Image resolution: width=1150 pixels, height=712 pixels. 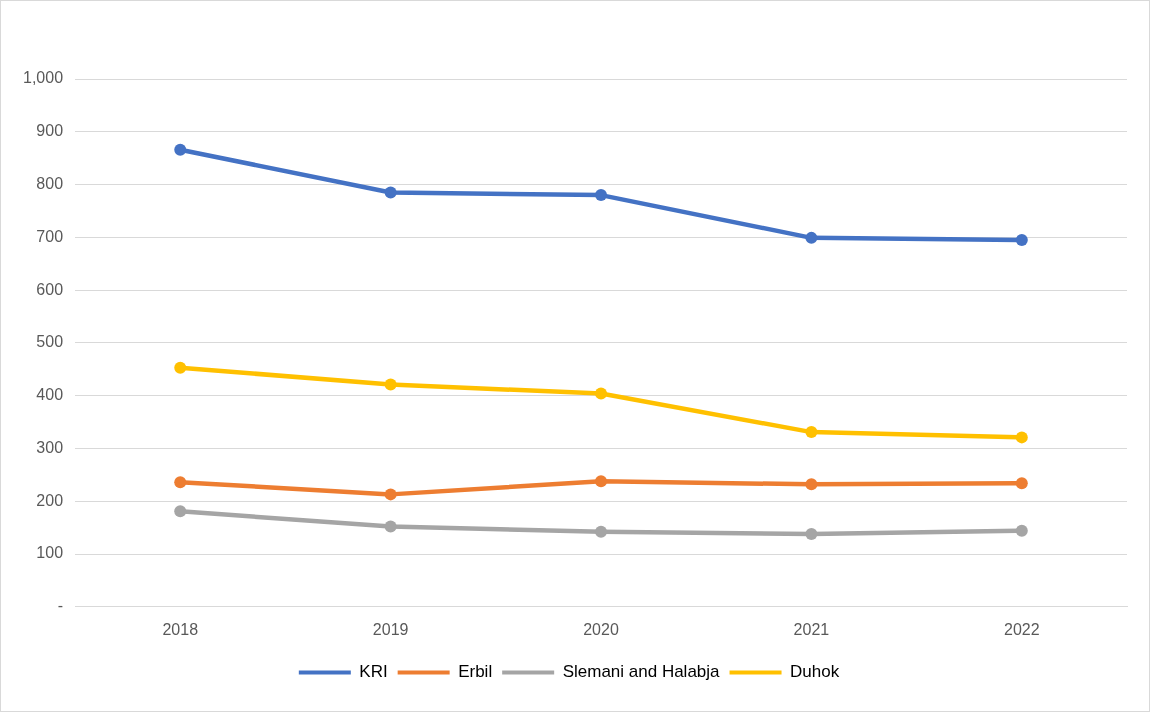 I want to click on y-tick-label: -, so click(x=60, y=606).